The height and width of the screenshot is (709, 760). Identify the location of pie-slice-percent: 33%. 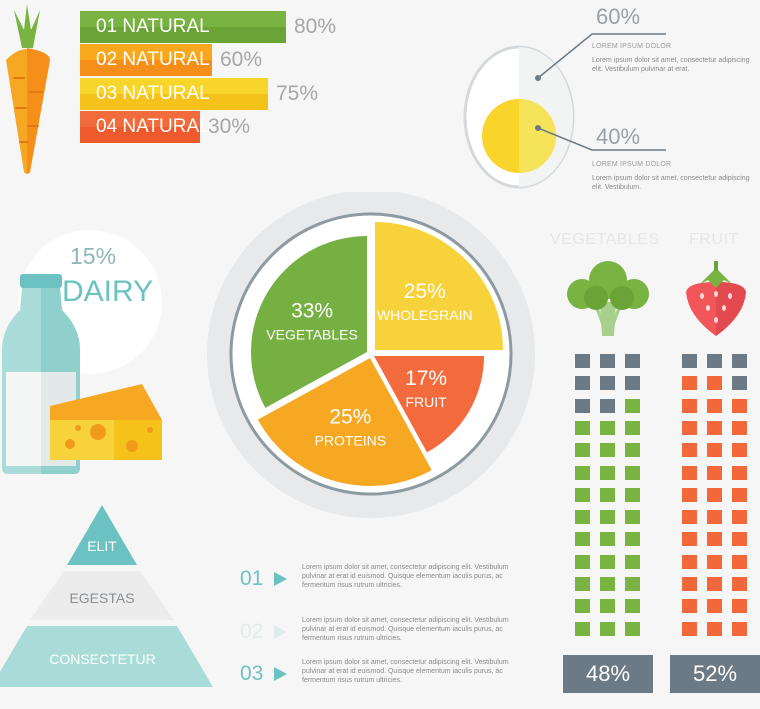
(312, 311).